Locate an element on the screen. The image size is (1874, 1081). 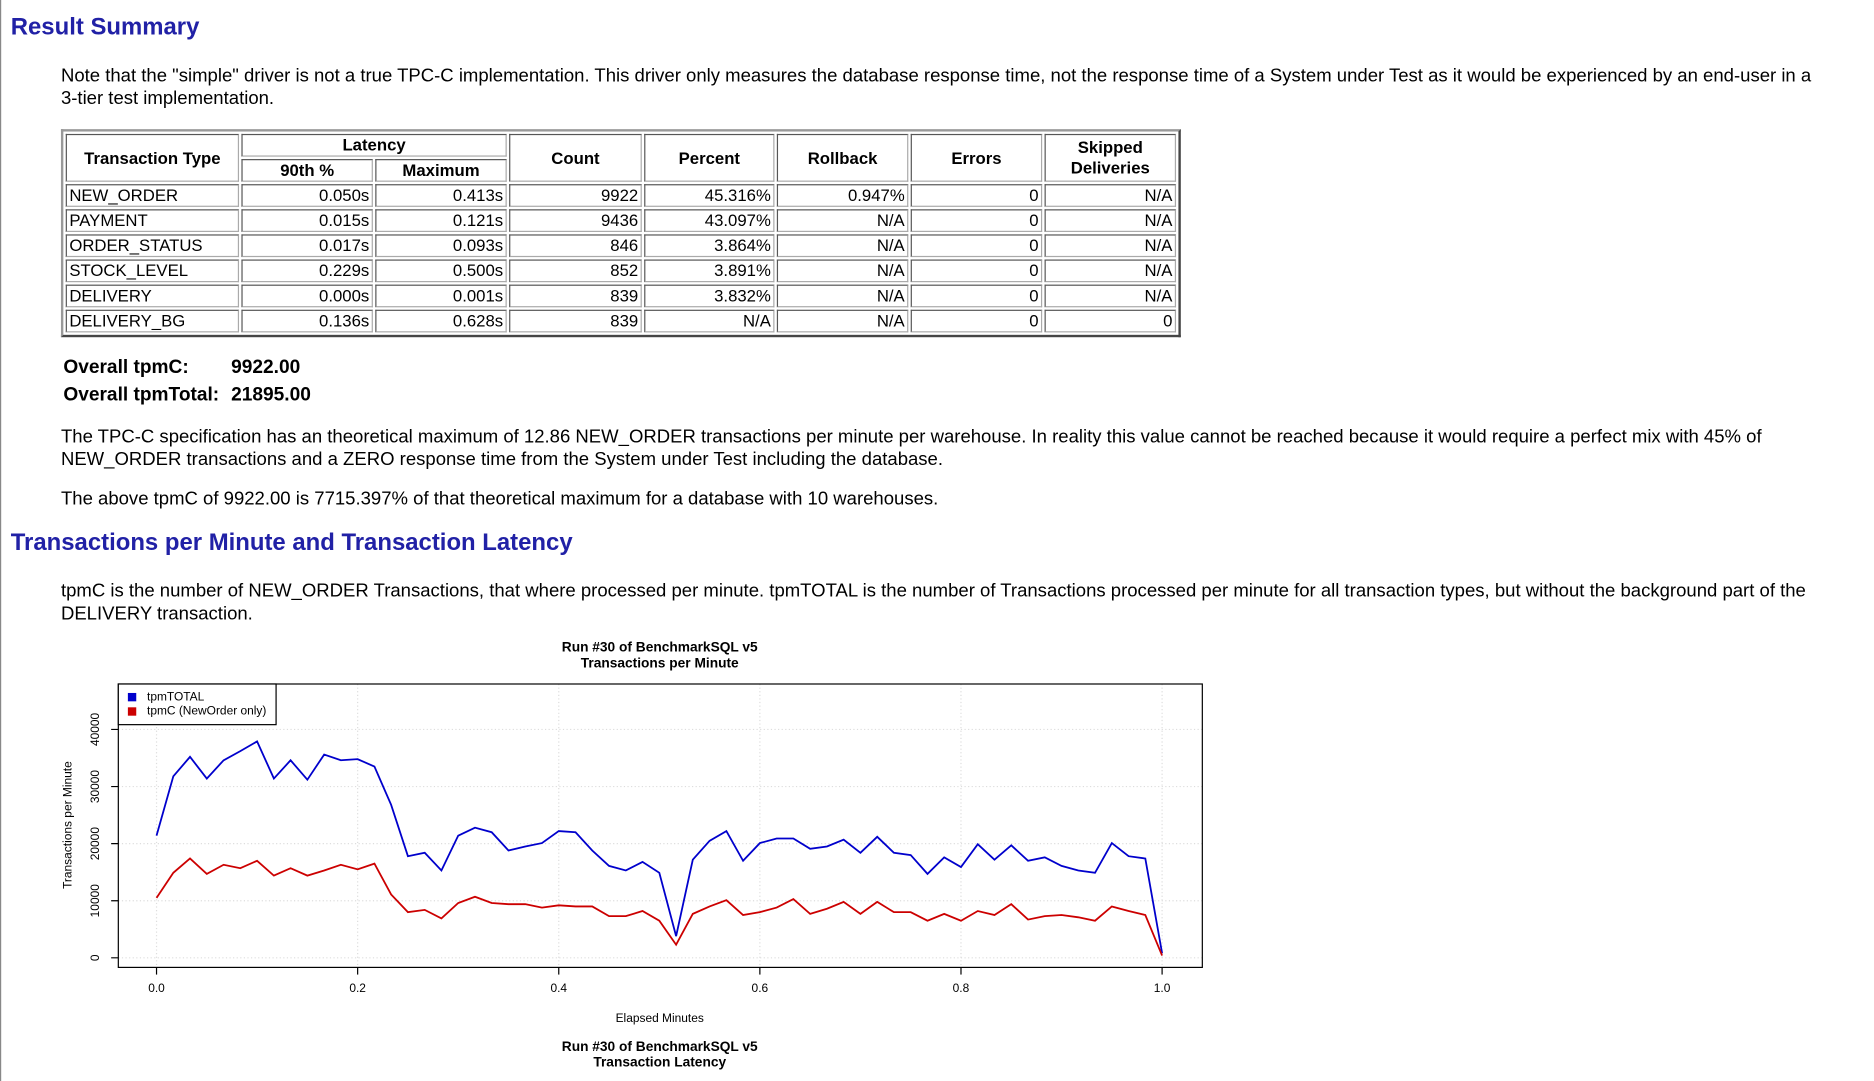
data-line is located at coordinates (659, 906).